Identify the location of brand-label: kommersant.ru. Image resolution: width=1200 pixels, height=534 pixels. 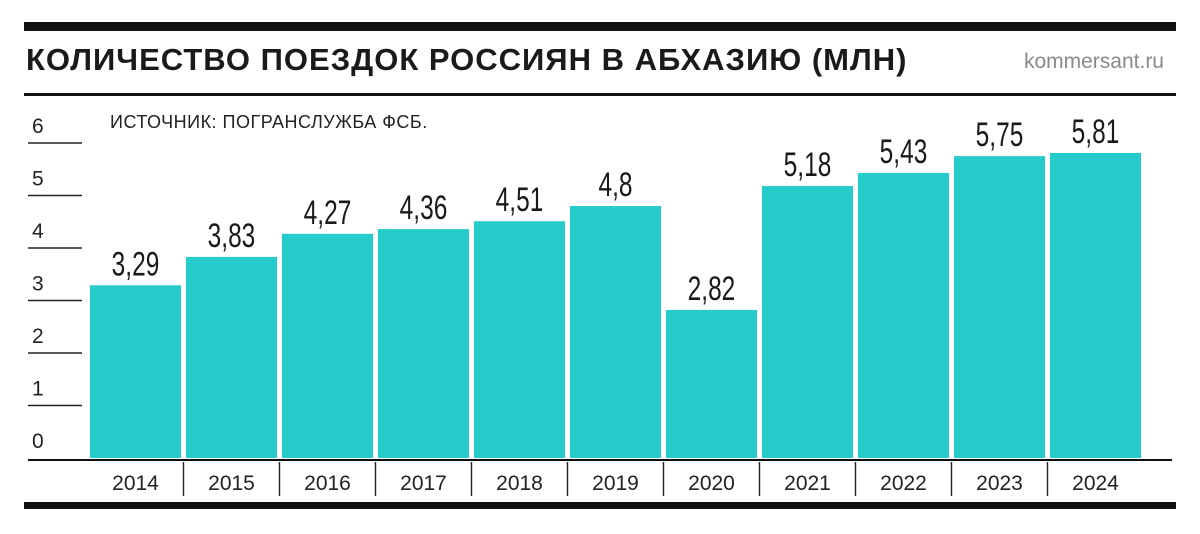
(1093, 61).